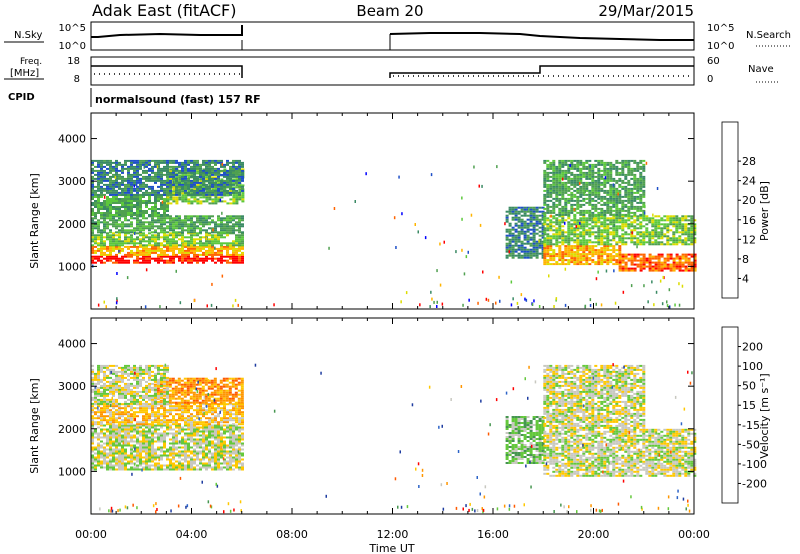 The image size is (800, 554). I want to click on power-ytick-label-2: 3000, so click(72, 181).